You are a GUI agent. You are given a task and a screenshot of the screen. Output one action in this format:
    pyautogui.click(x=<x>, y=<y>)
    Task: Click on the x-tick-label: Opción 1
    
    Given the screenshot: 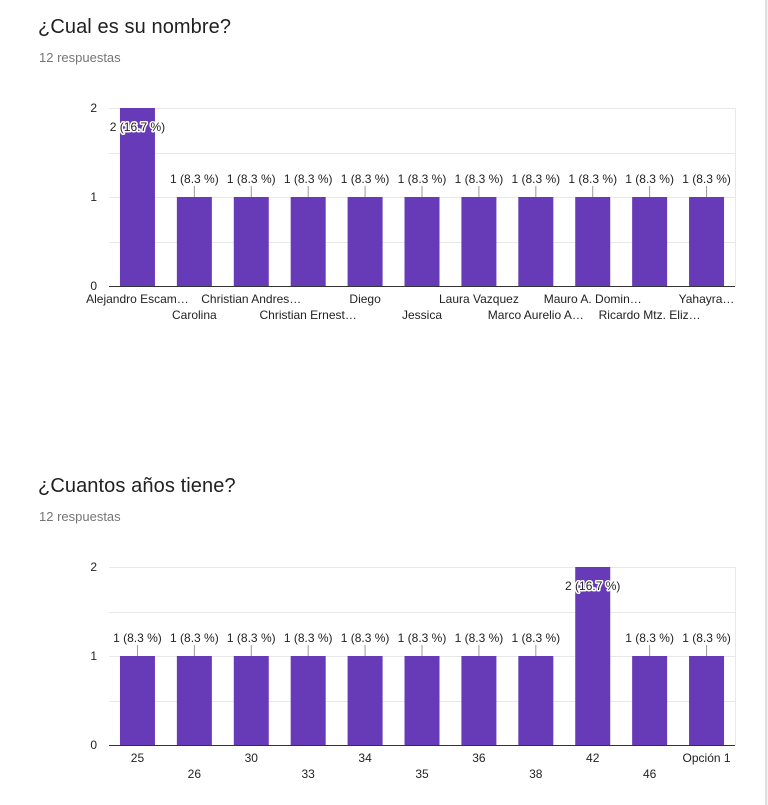 What is the action you would take?
    pyautogui.click(x=707, y=758)
    